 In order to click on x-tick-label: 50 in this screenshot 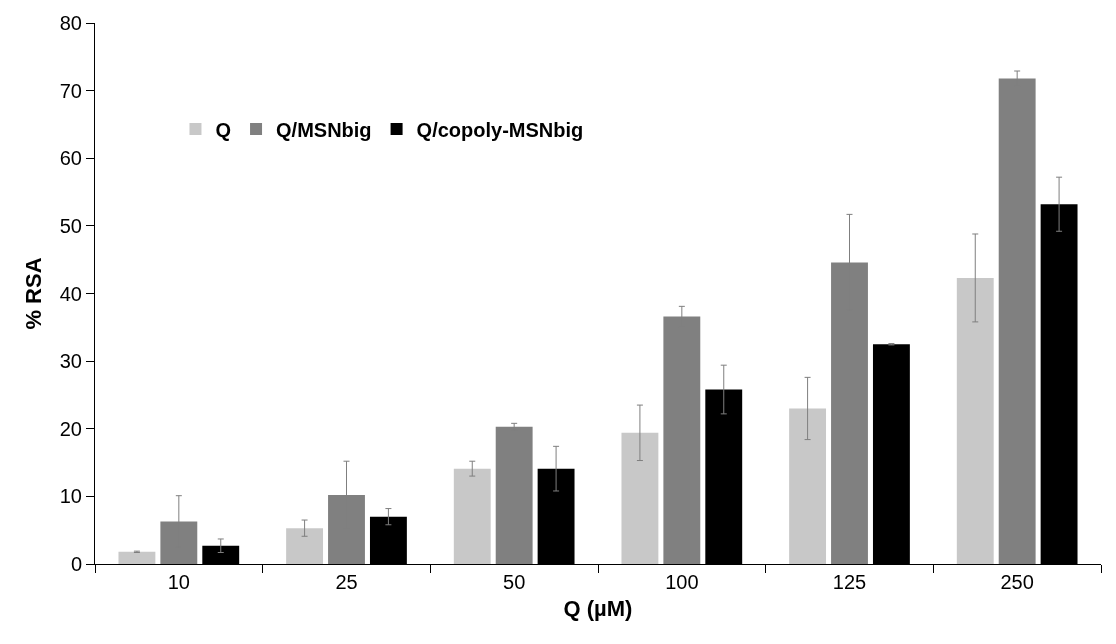, I will do `click(514, 582)`.